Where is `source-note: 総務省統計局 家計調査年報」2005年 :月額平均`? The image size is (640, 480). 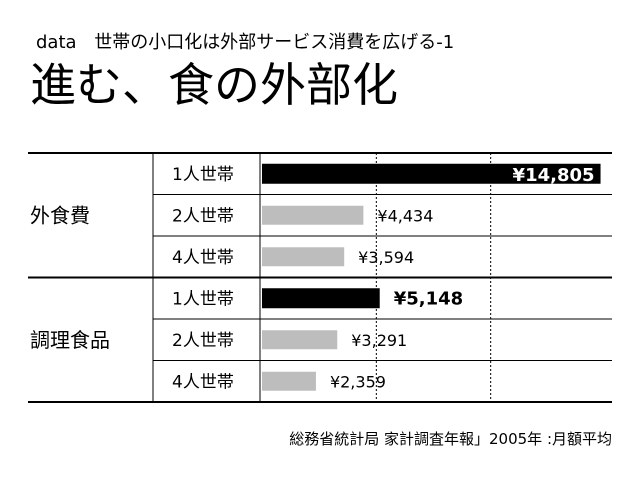
source-note: 総務省統計局 家計調査年報」2005年 :月額平均 is located at coordinates (450, 439).